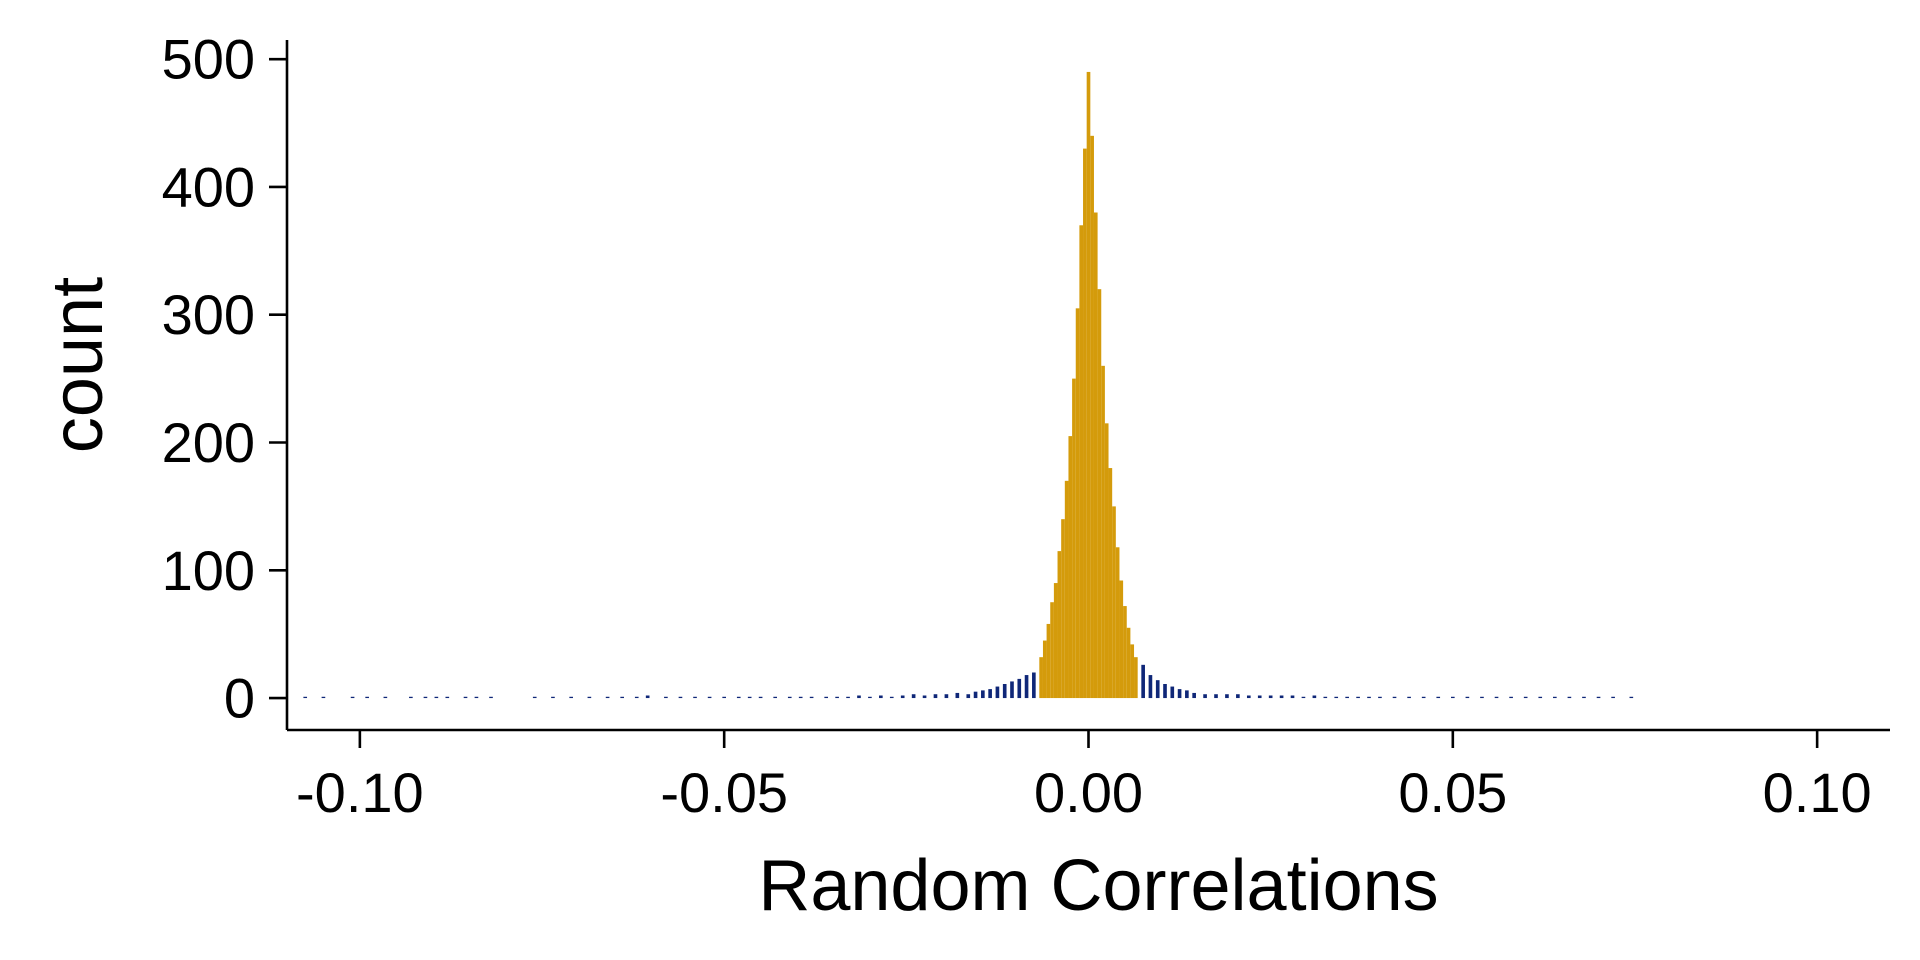  Describe the element at coordinates (360, 792) in the screenshot. I see `x-tick-label: -0.10` at that location.